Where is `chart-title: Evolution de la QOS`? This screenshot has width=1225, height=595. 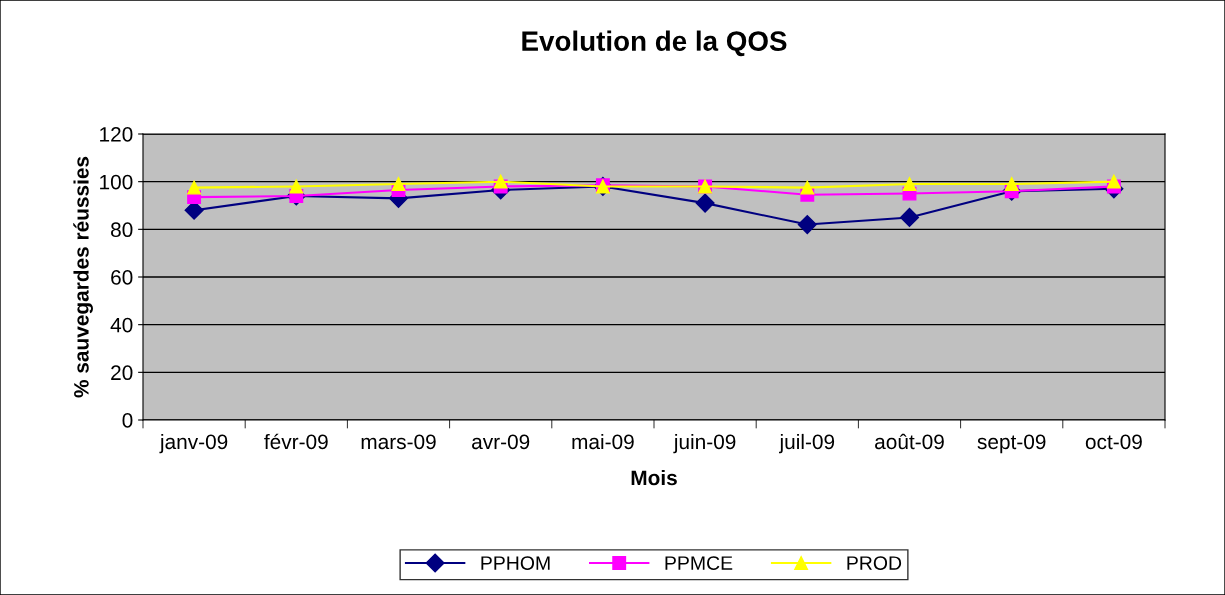
chart-title: Evolution de la QOS is located at coordinates (654, 43).